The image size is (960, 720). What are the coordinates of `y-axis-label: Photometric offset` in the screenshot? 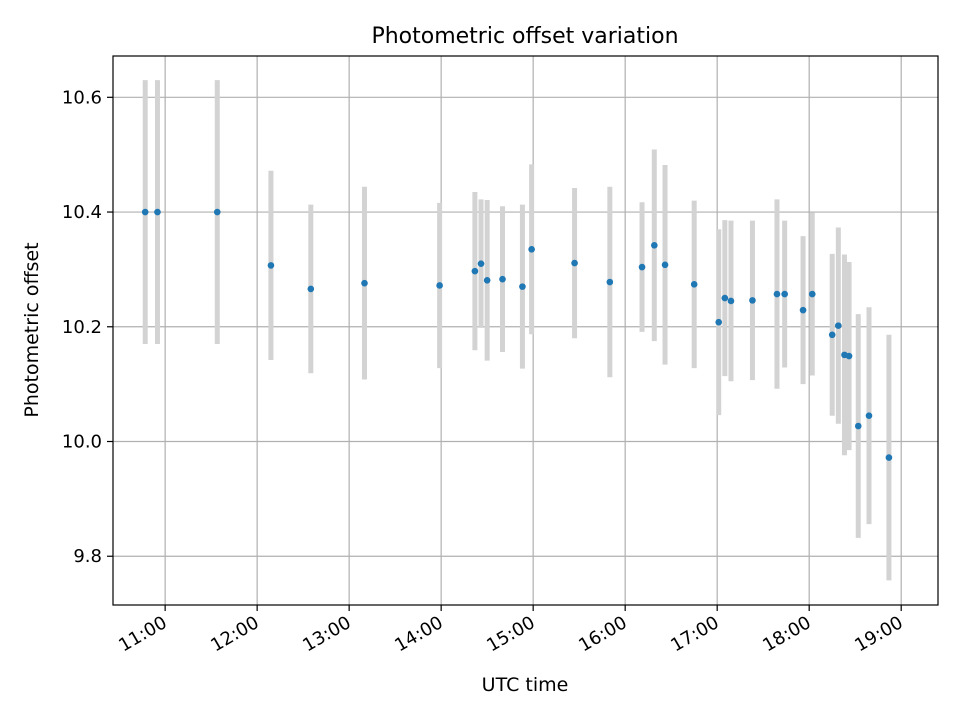 It's located at (32, 329).